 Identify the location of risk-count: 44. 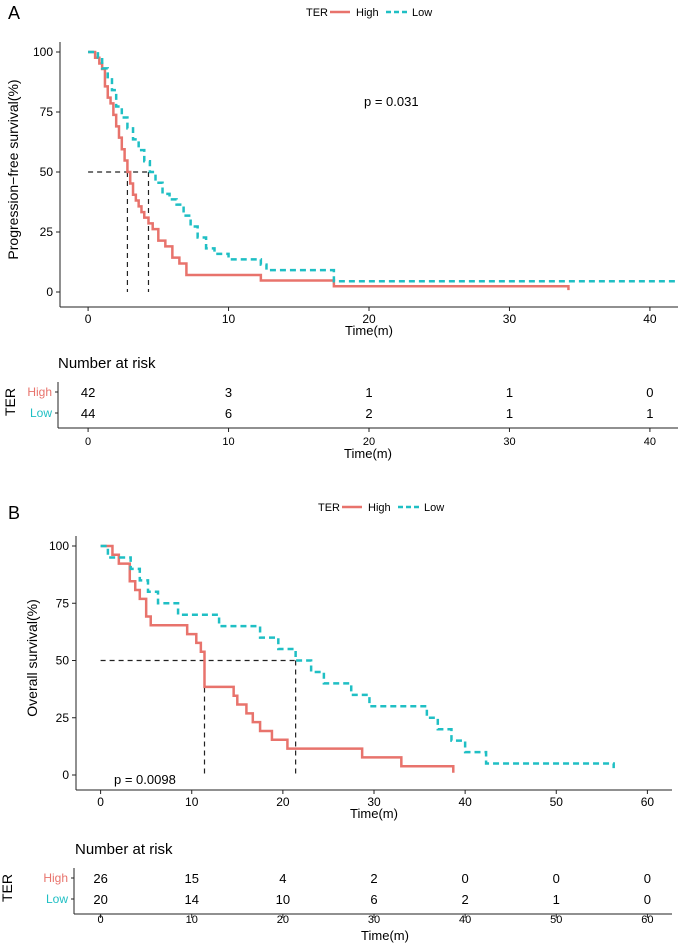
(88, 413).